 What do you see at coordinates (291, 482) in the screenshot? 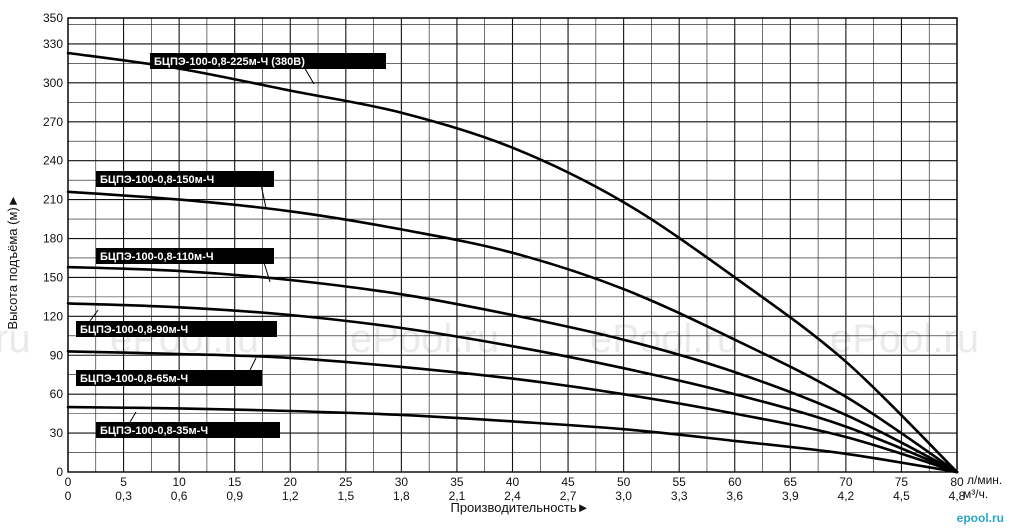
I see `x-tick-label-top: 20` at bounding box center [291, 482].